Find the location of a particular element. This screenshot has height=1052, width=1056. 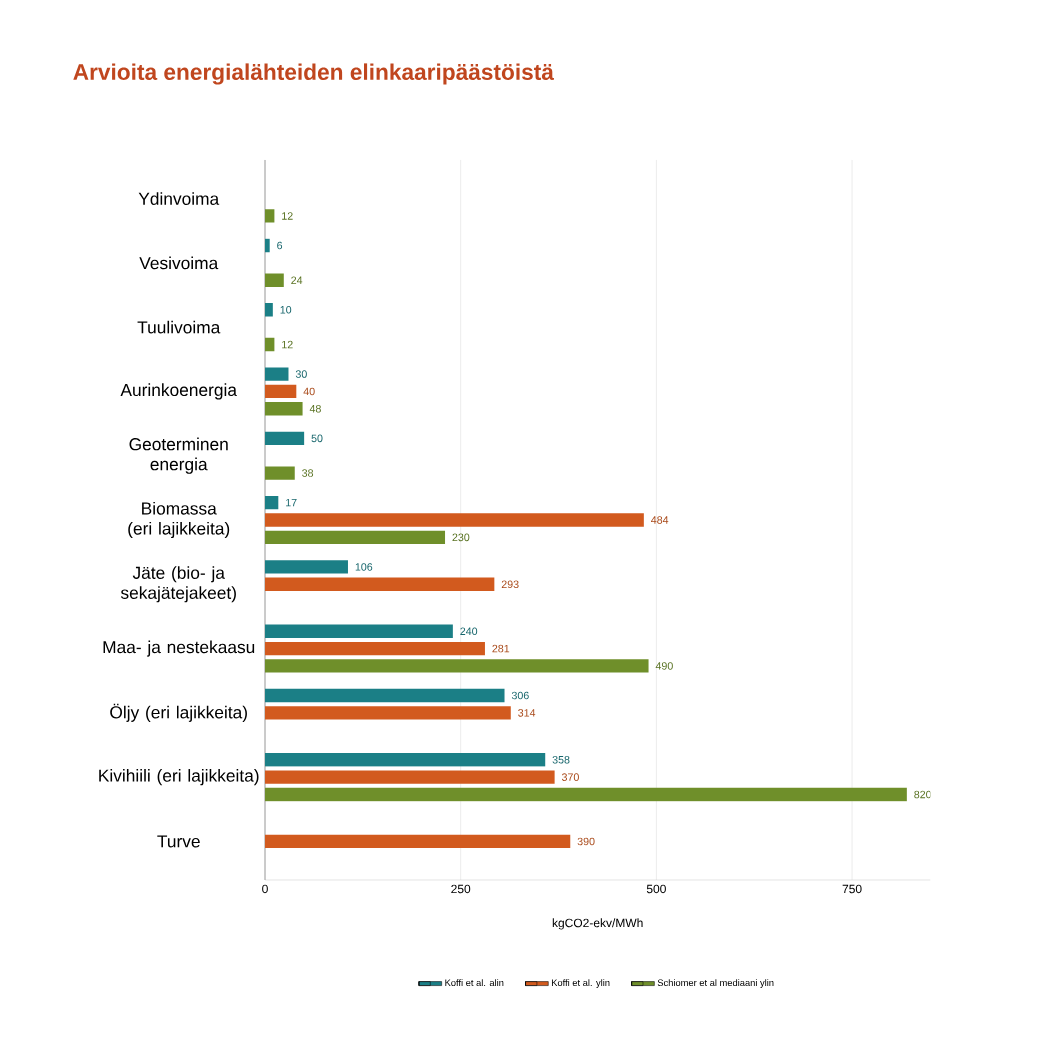

data-label: 293 is located at coordinates (510, 584).